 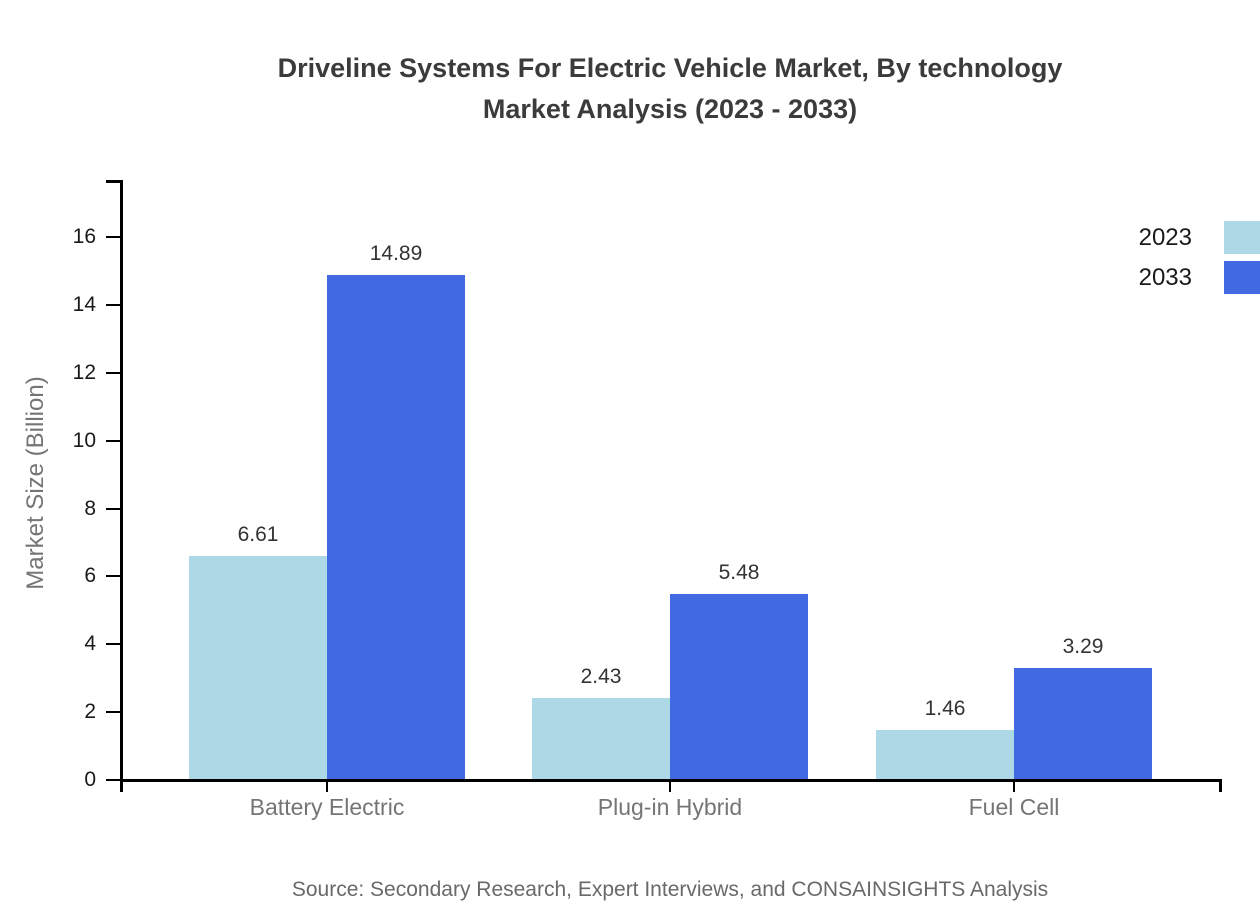 I want to click on x-axis-right-cap, so click(x=1220, y=785).